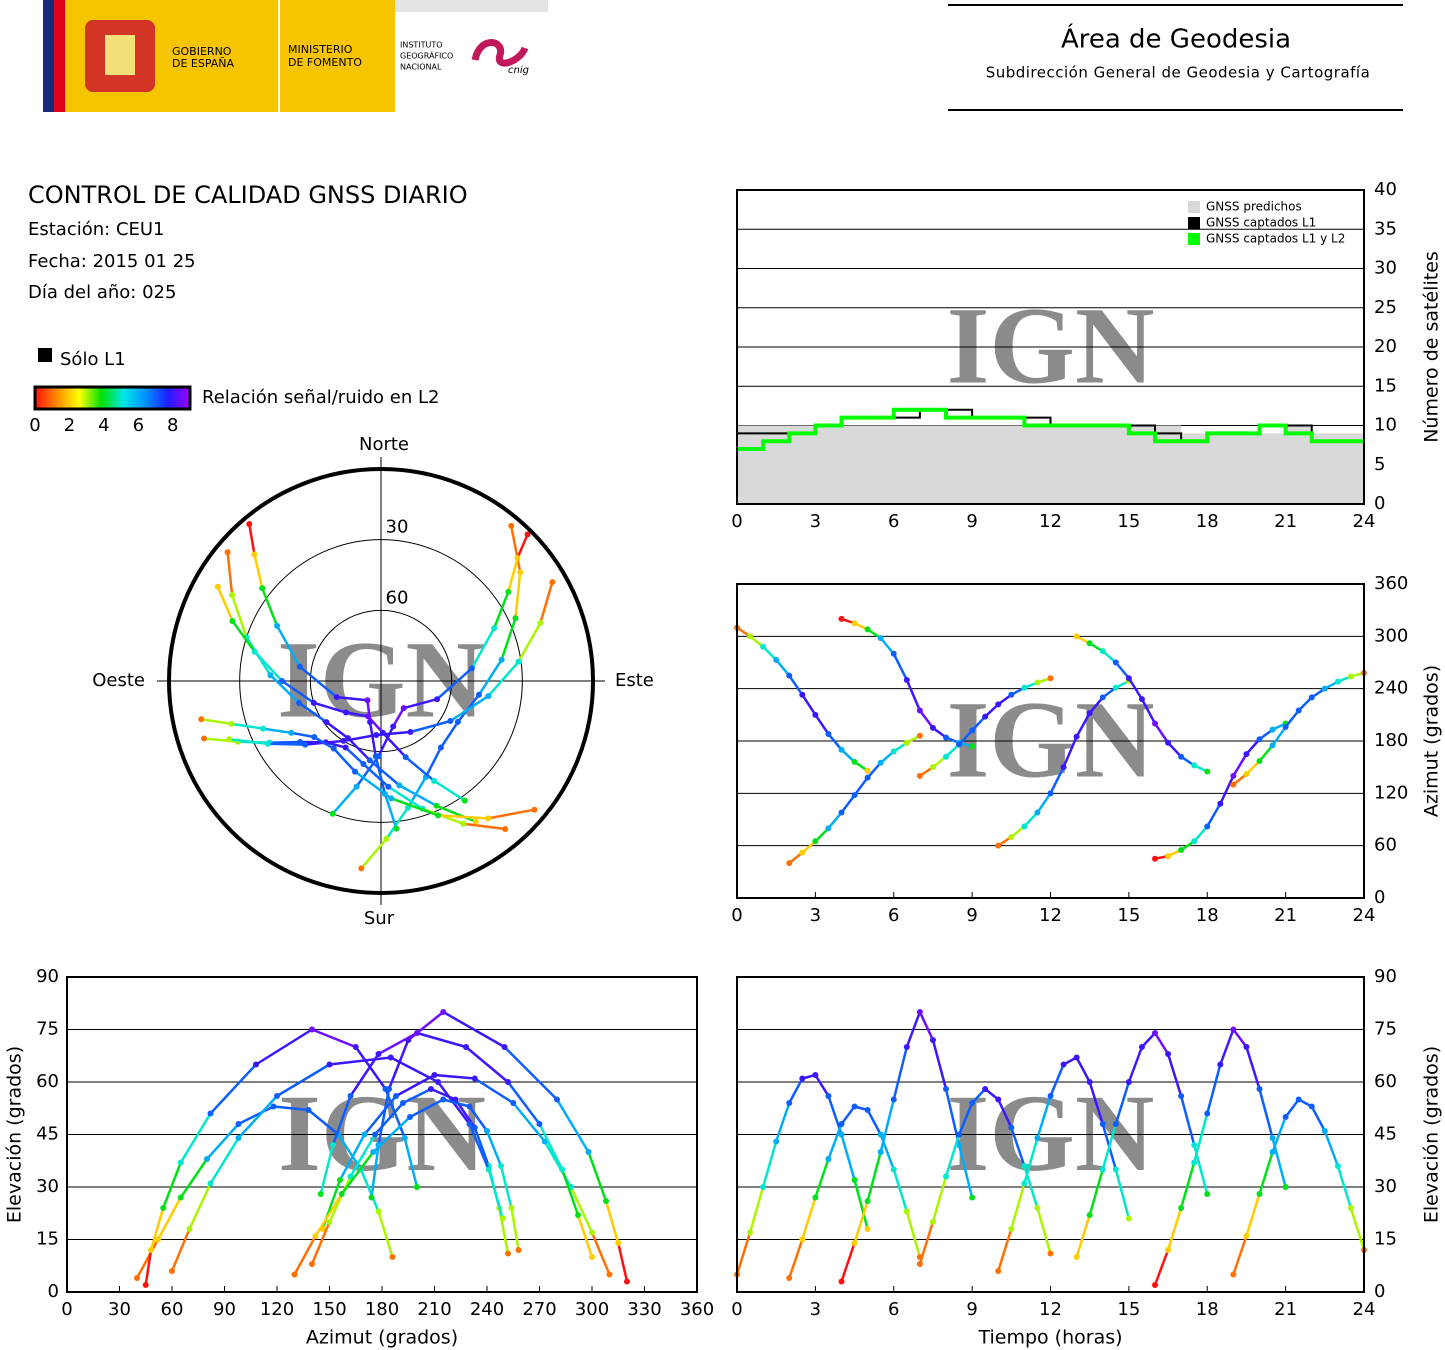 Image resolution: width=1445 pixels, height=1350 pixels. I want to click on gobierno-line: GOBIERNO, so click(202, 51).